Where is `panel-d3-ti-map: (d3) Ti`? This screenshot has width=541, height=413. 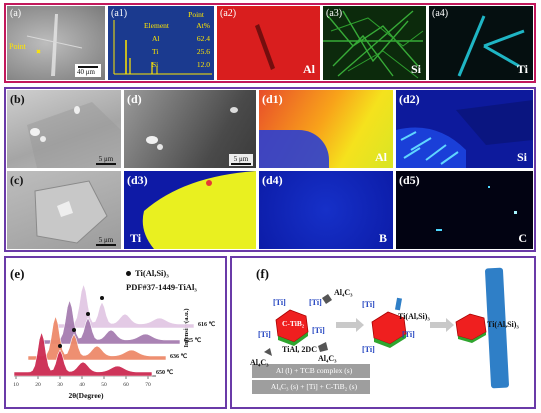
panel-d3-ti-map: (d3) Ti is located at coordinates (190, 210).